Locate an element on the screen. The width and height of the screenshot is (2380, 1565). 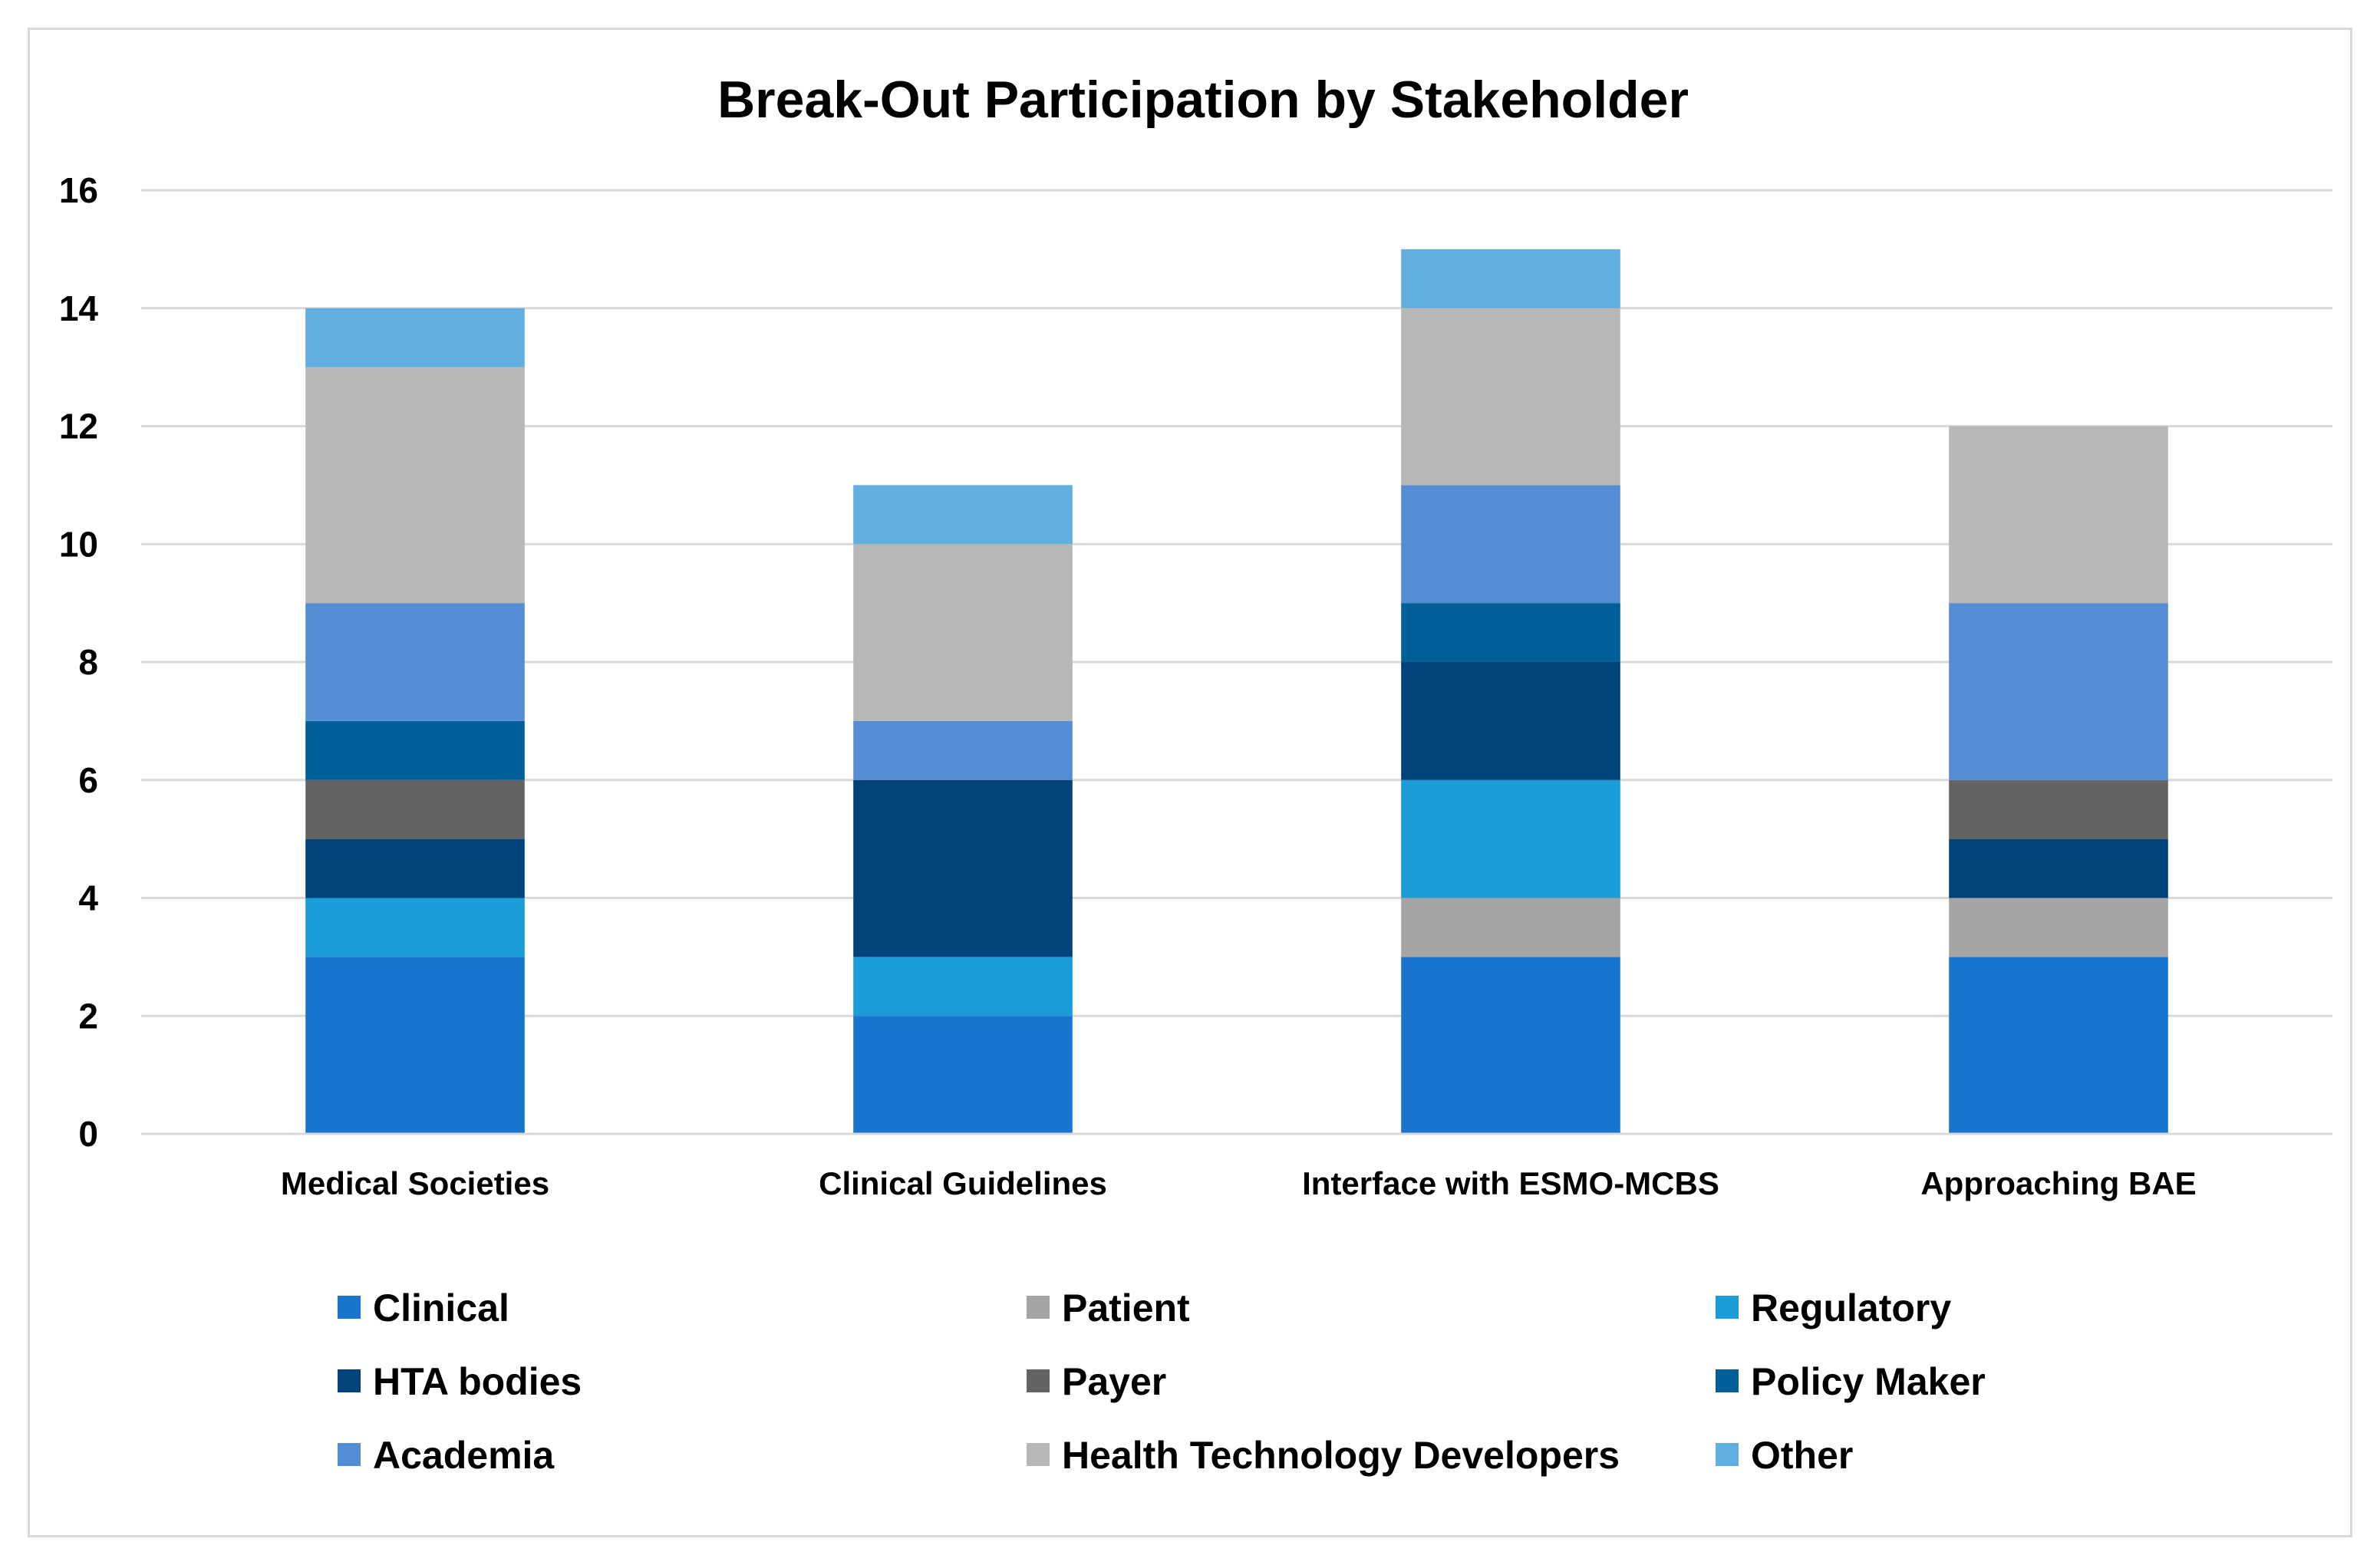
bar-clinical-guidelines-other is located at coordinates (963, 515).